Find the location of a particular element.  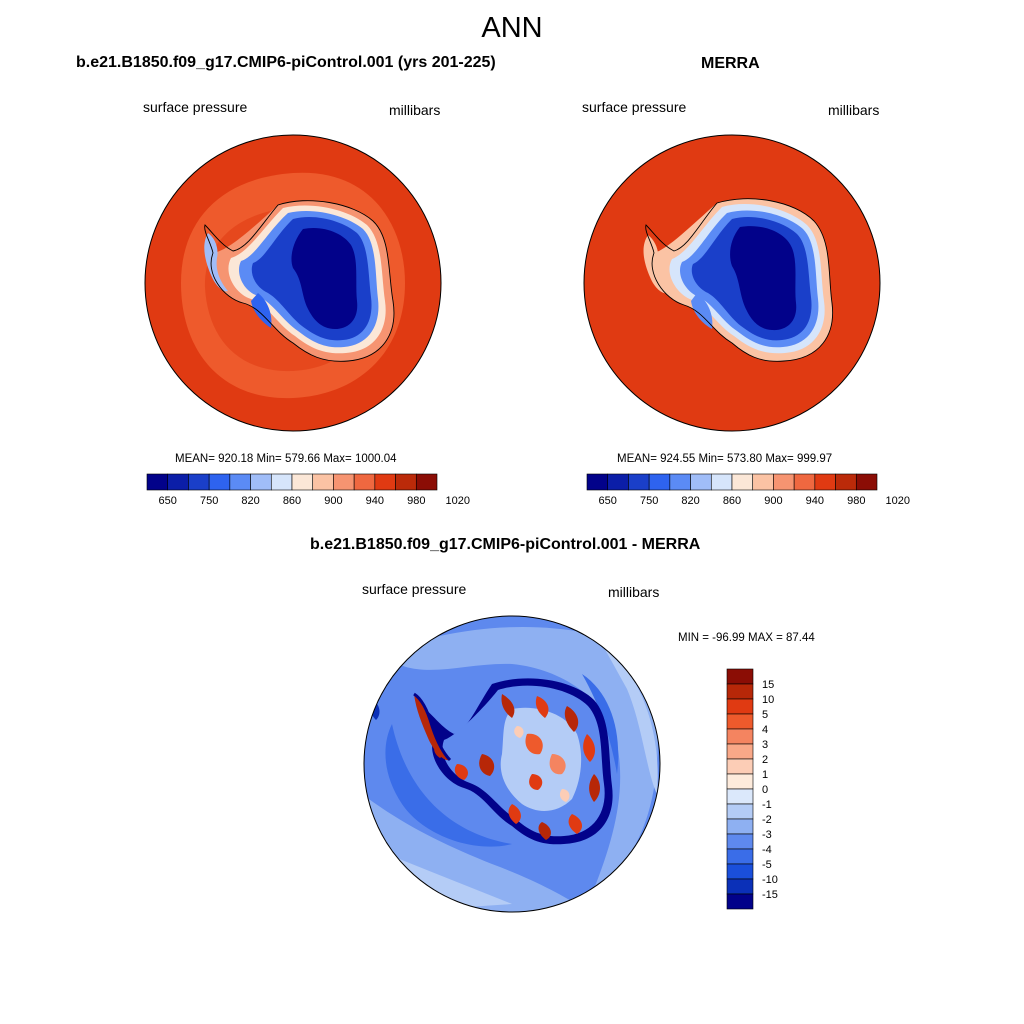

map-difference is located at coordinates (512, 764).